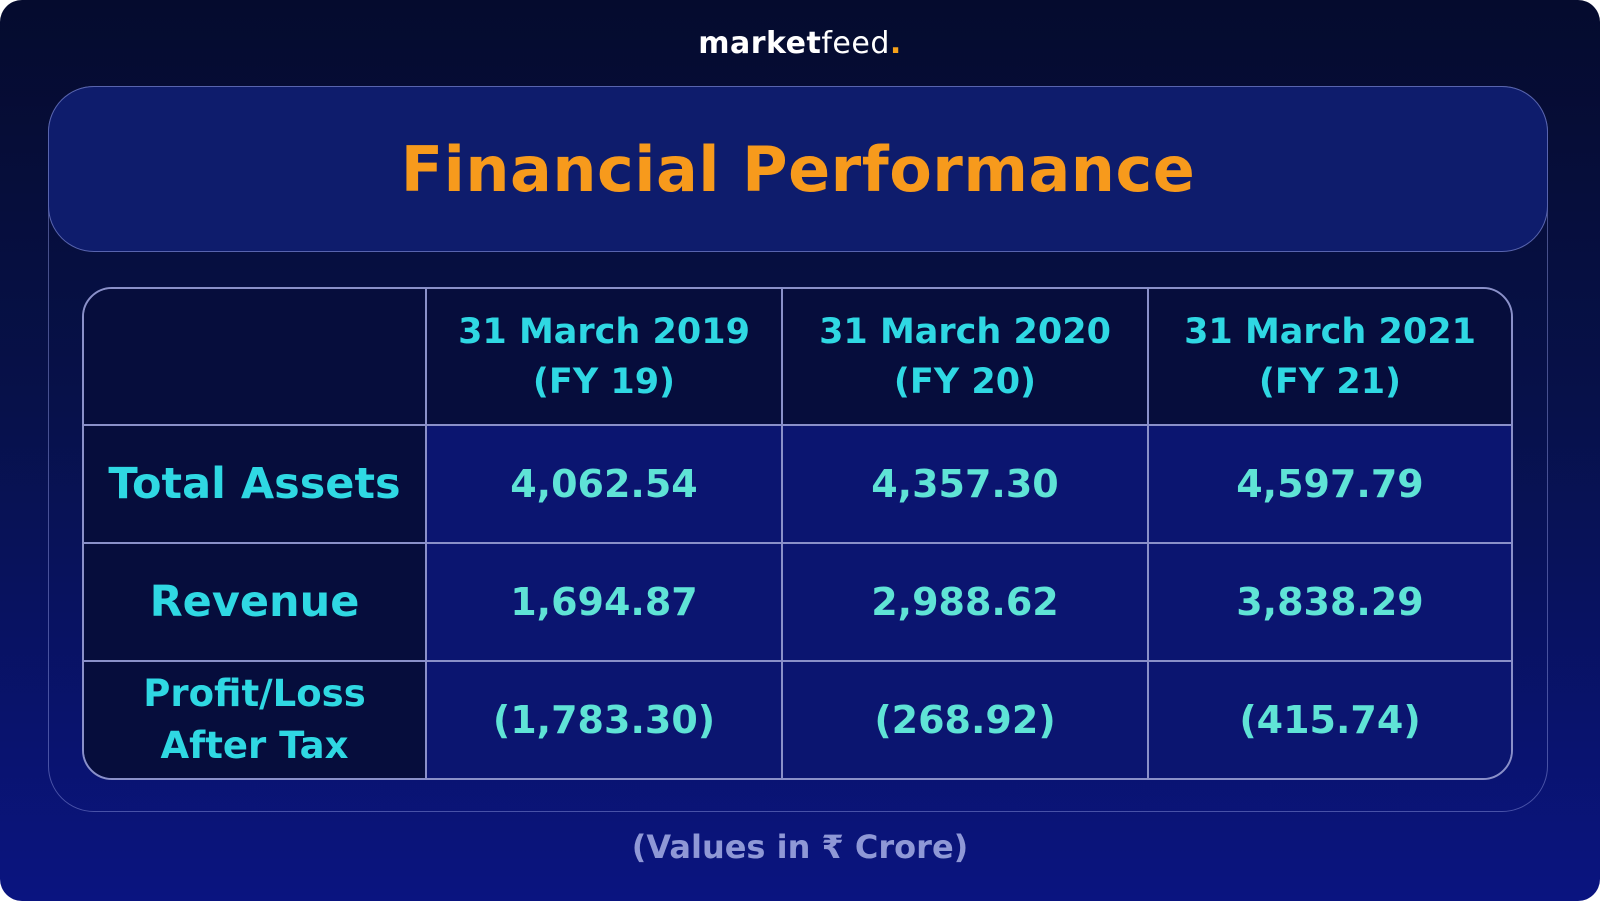 The width and height of the screenshot is (1600, 901). Describe the element at coordinates (605, 720) in the screenshot. I see `table-cell: (1,783.30)` at that location.